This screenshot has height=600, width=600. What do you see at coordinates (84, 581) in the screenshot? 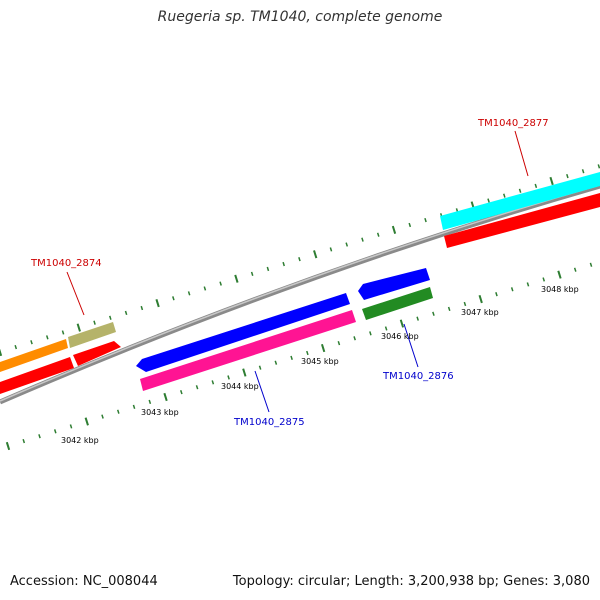
I see `accession-text: Accession: NC_008044` at bounding box center [84, 581].